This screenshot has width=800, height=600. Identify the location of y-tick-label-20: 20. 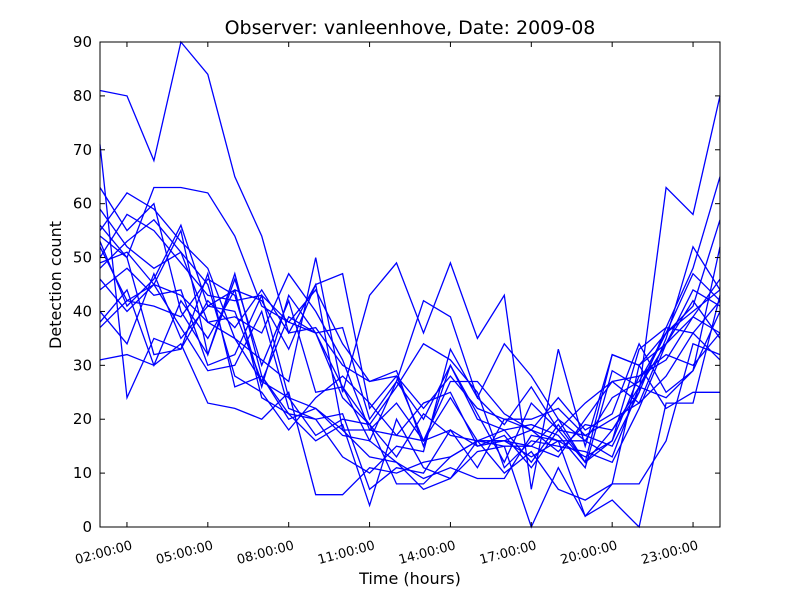
(82, 419).